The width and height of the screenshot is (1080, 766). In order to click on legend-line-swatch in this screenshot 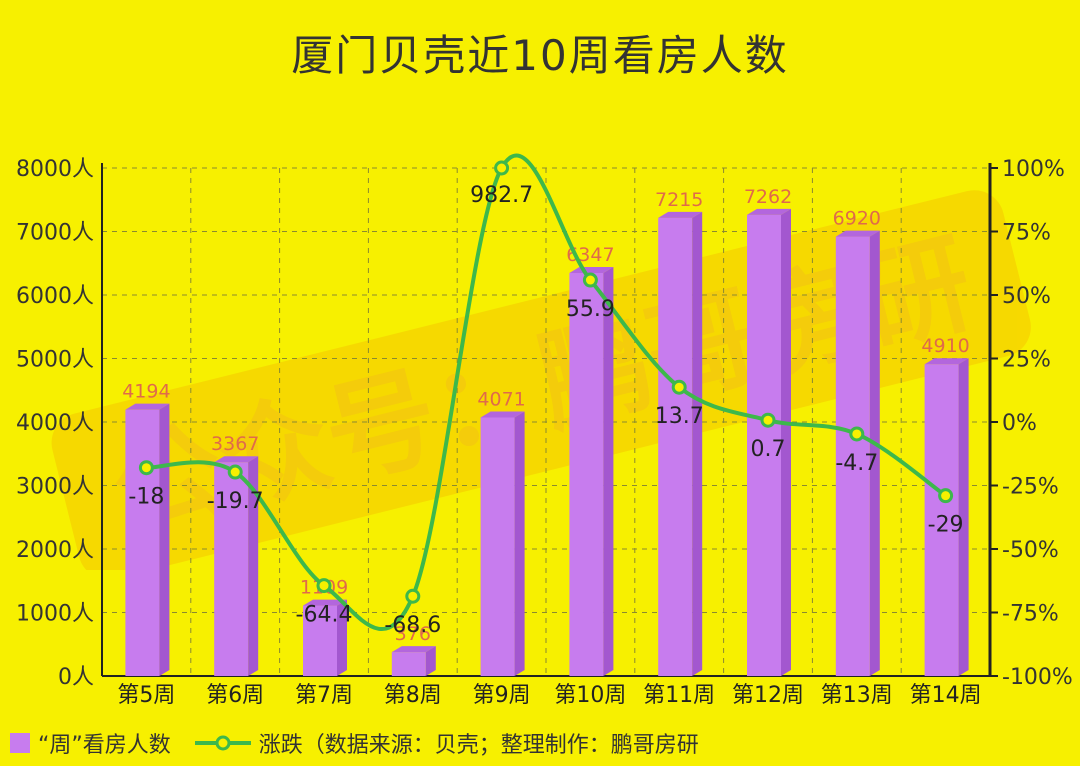, I will do `click(222, 743)`.